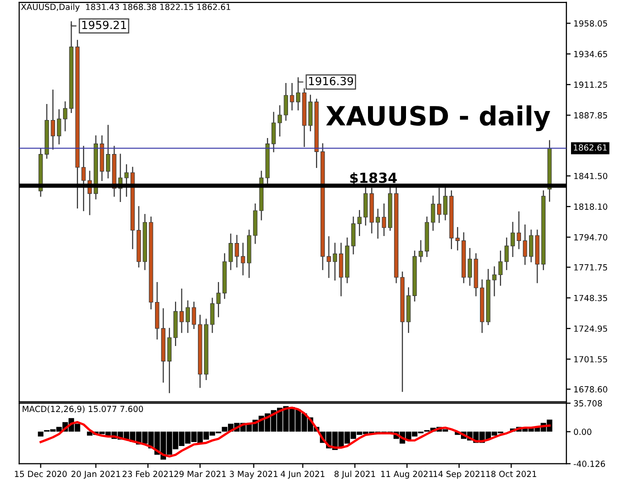  I want to click on x-tick-label: 14 Sep 2021, so click(459, 474).